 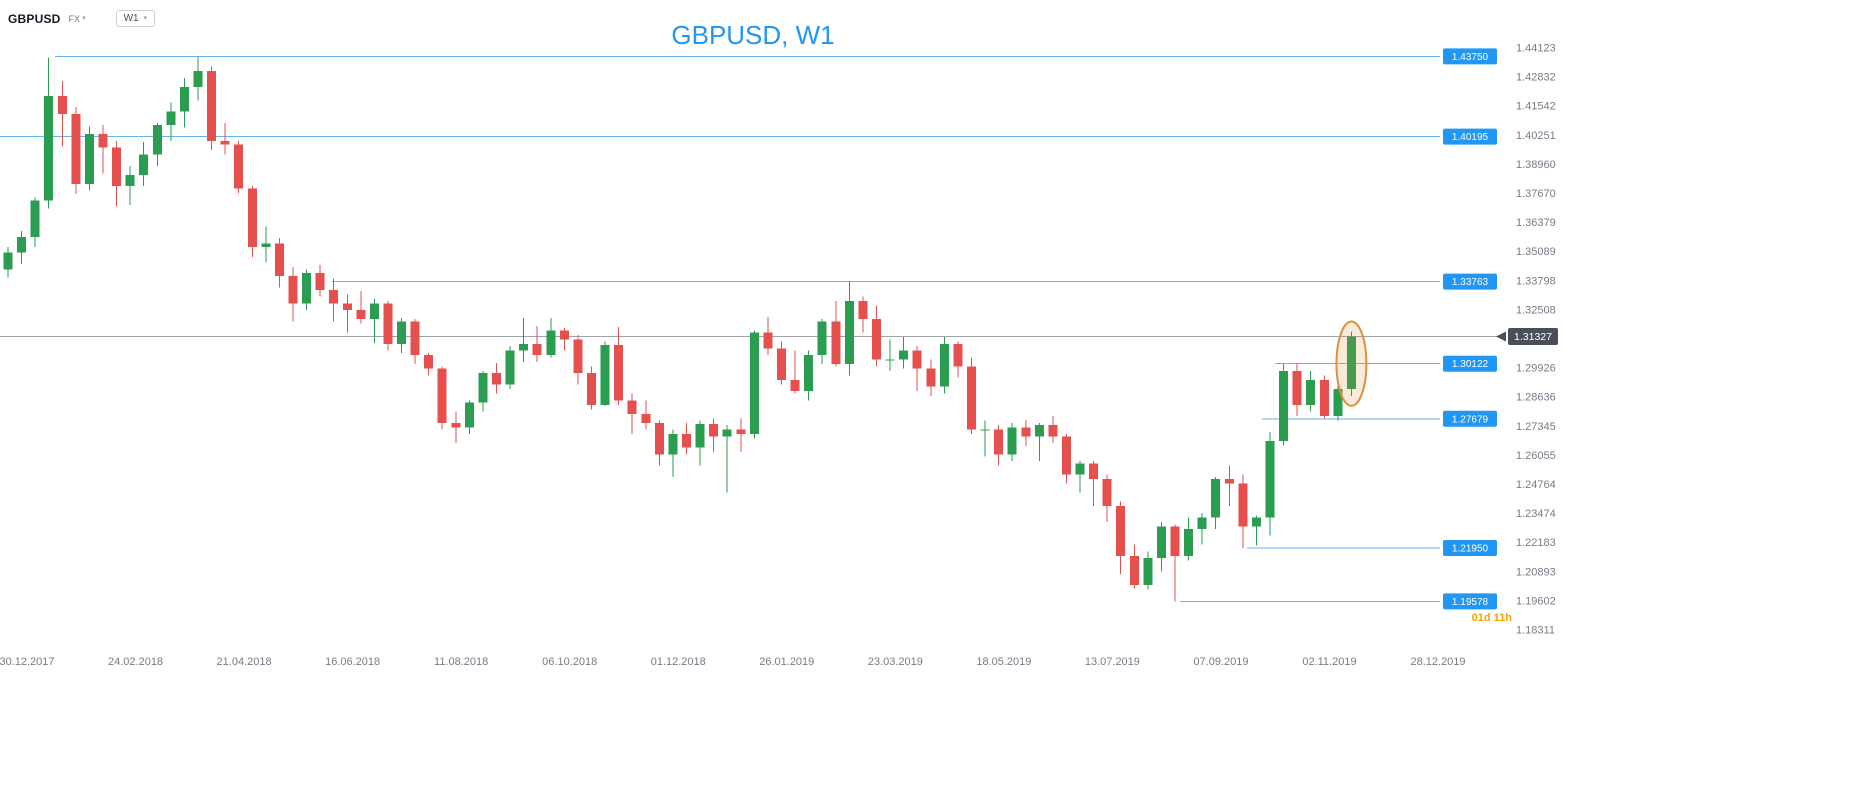 I want to click on x-axis-date-label: 30.12.2017, so click(x=27, y=662).